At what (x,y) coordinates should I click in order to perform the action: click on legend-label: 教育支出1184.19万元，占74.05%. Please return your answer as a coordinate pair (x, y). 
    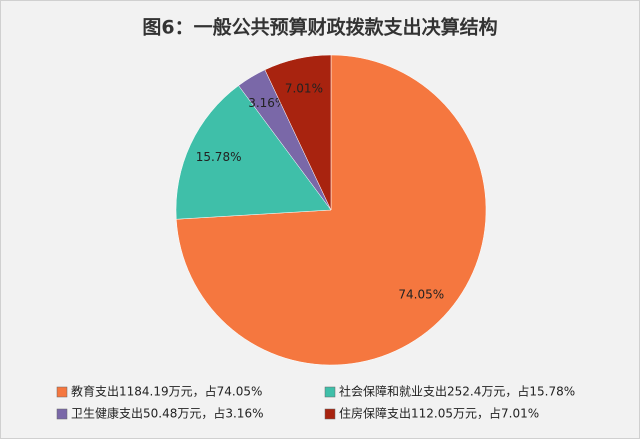
    Looking at the image, I should click on (166, 391).